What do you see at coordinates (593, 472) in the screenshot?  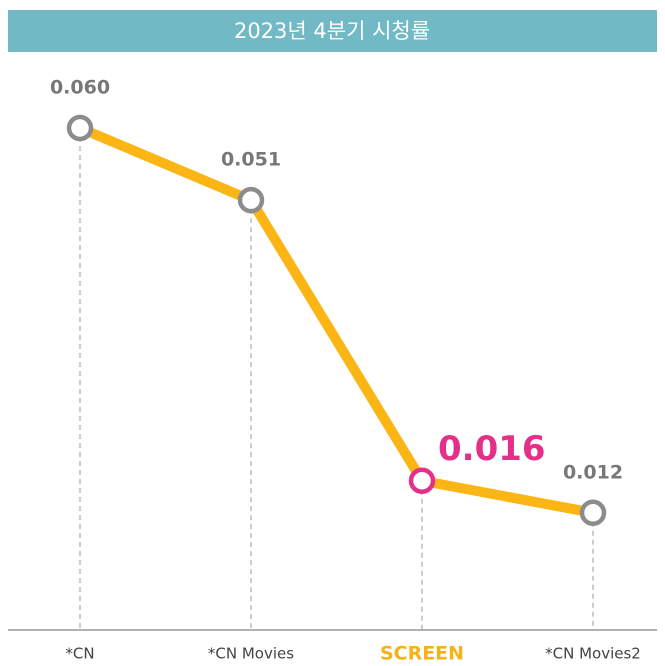 I see `value-label: 0.012` at bounding box center [593, 472].